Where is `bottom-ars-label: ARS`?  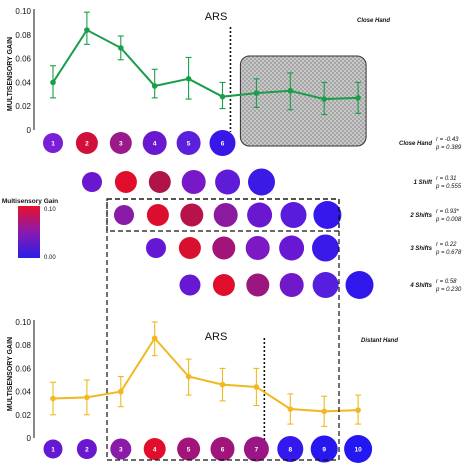 bottom-ars-label: ARS is located at coordinates (216, 337).